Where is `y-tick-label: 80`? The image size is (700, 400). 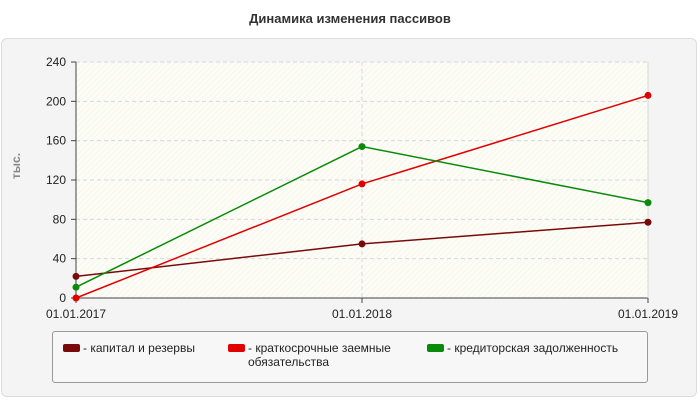 y-tick-label: 80 is located at coordinates (60, 219).